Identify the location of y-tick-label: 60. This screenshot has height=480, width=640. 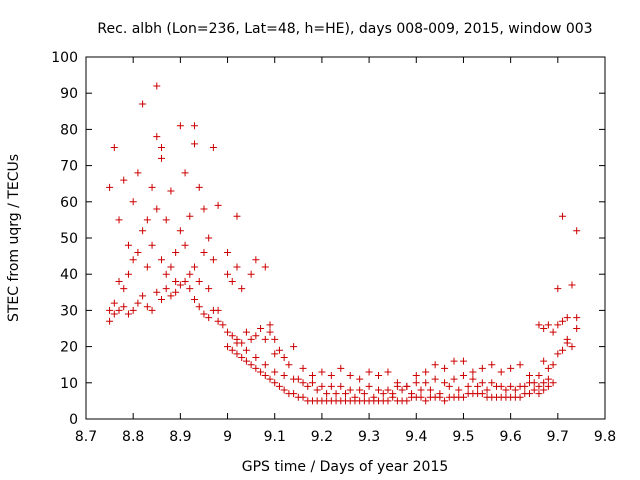
(69, 203).